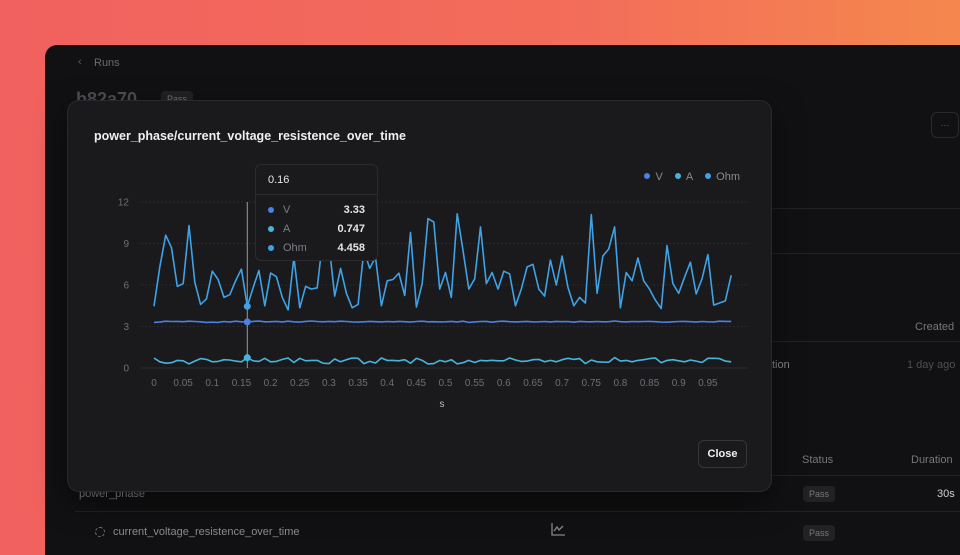  What do you see at coordinates (442, 262) in the screenshot?
I see `series-line-ohm` at bounding box center [442, 262].